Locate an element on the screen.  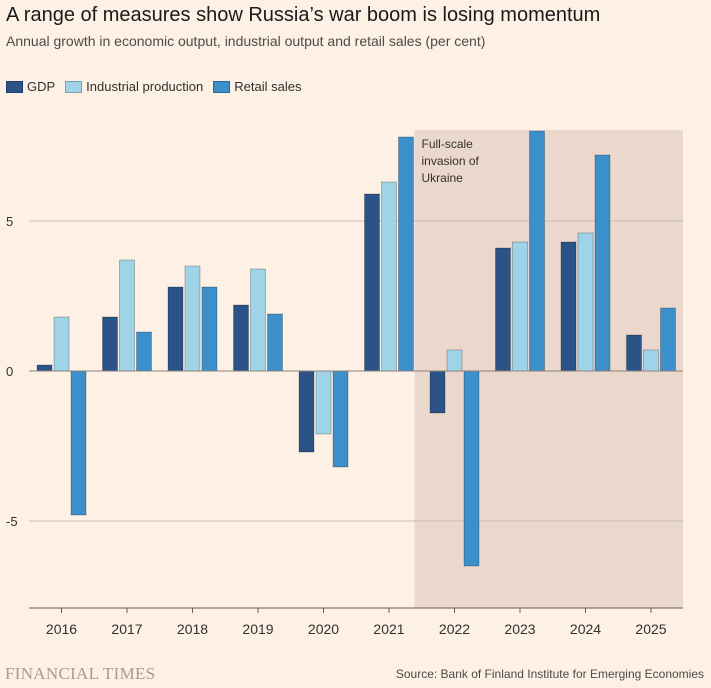
bar-retail-2025 is located at coordinates (668, 339).